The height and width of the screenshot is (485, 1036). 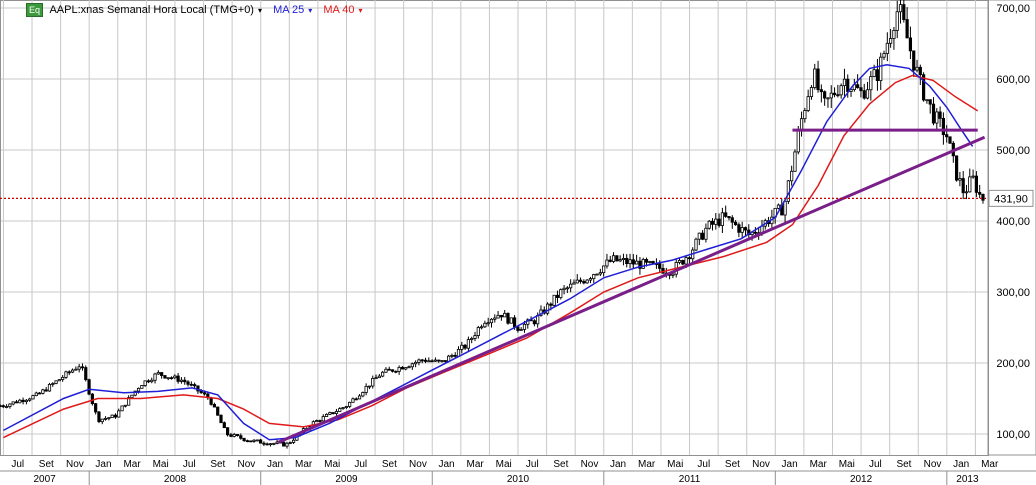 I want to click on x-year-label: 2007, so click(x=44, y=479).